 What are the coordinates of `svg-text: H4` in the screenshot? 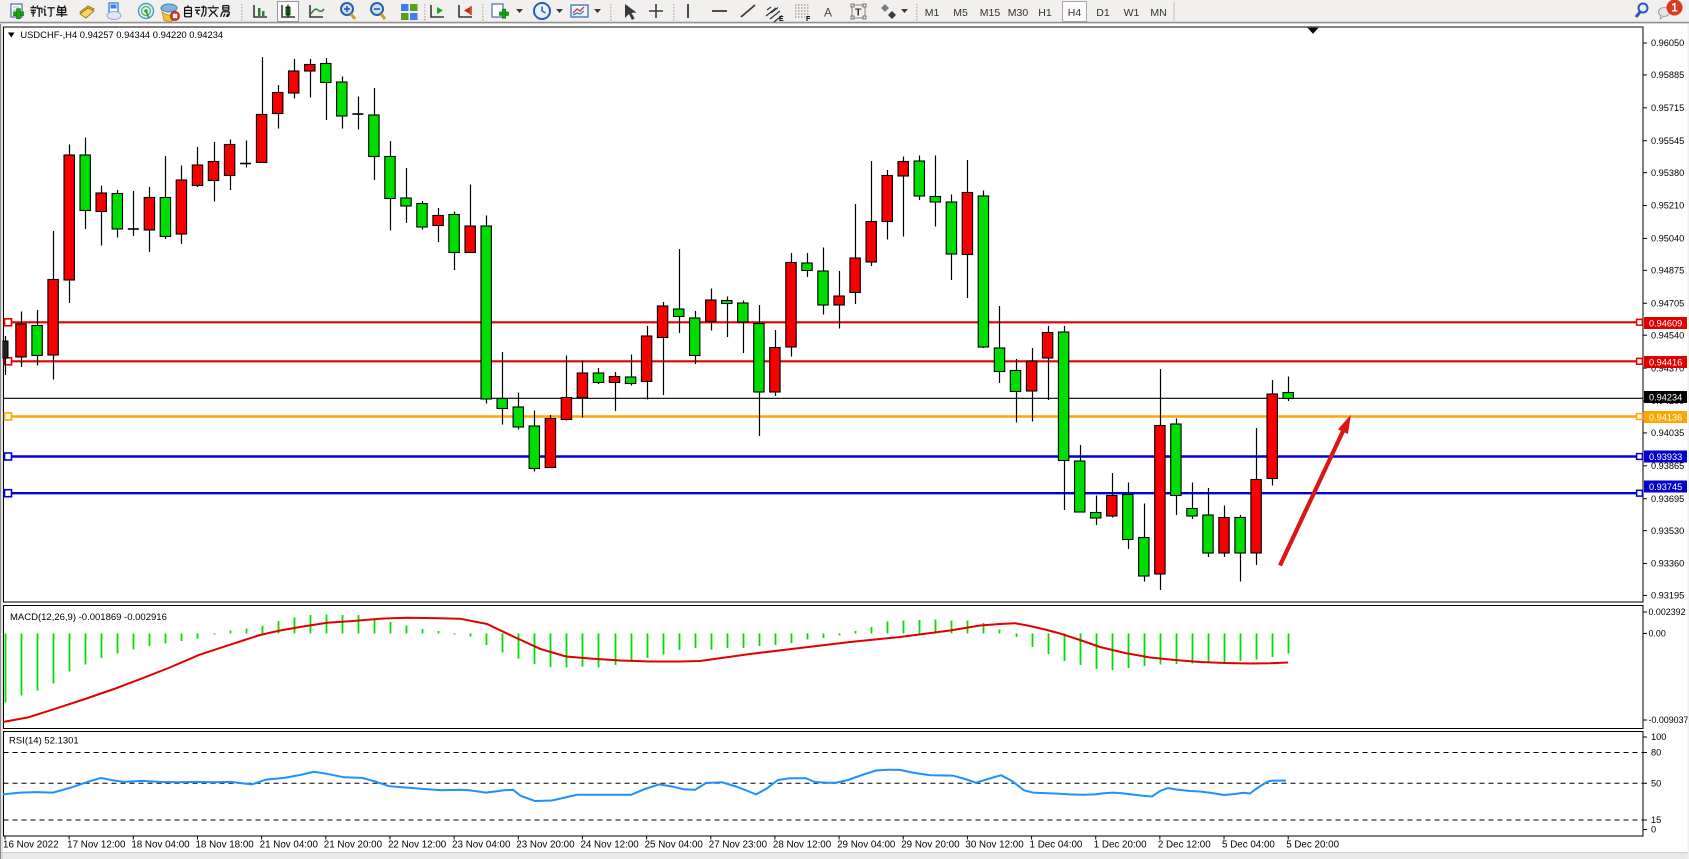 It's located at (1075, 13).